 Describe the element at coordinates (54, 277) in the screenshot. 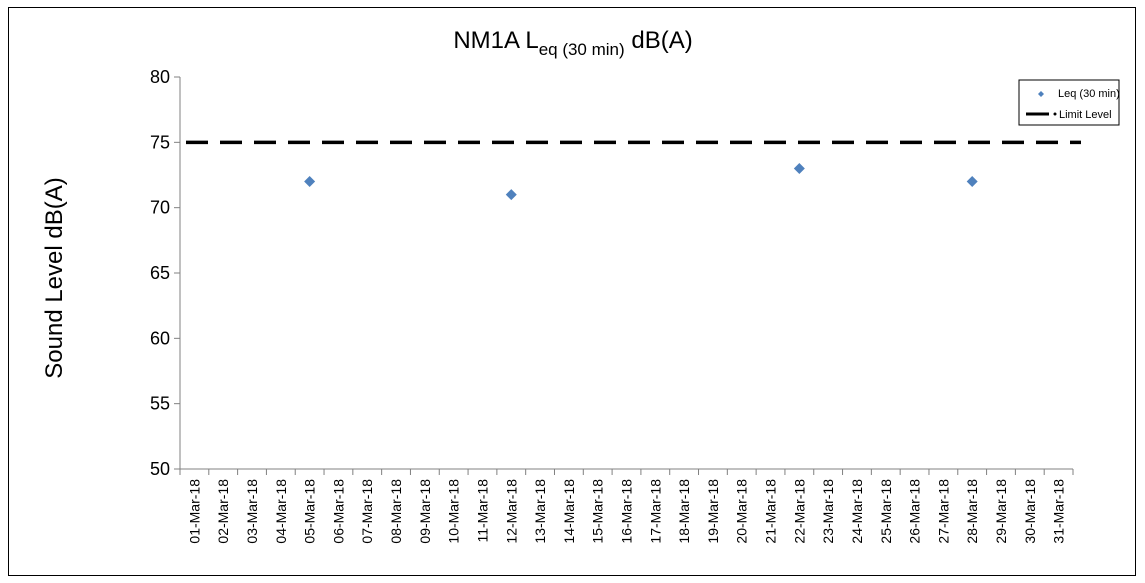

I see `y-axis-label: Sound Level dB(A)` at that location.